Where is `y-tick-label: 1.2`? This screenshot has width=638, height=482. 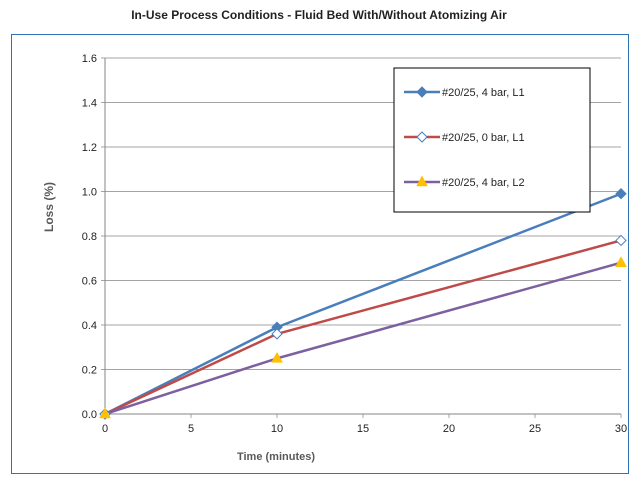 y-tick-label: 1.2 is located at coordinates (89, 148).